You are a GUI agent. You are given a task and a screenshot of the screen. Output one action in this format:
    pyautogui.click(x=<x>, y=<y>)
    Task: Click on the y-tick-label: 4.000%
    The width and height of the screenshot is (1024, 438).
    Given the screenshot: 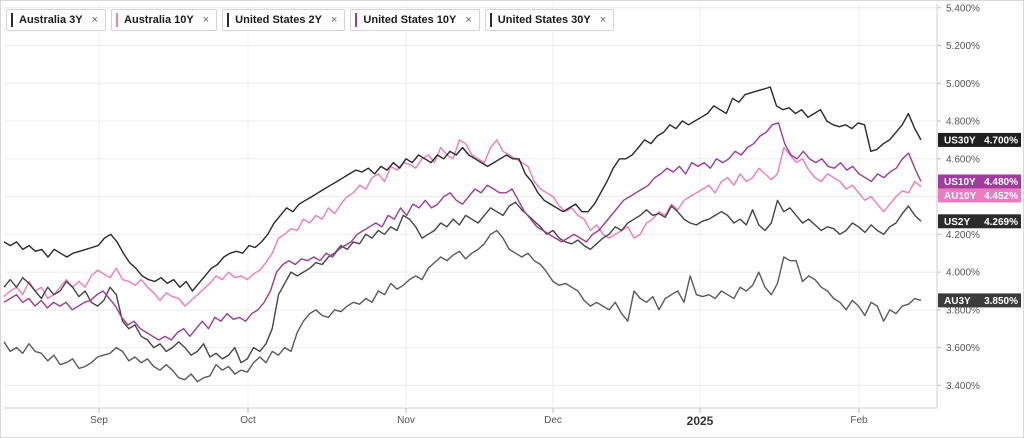 What is the action you would take?
    pyautogui.click(x=963, y=273)
    